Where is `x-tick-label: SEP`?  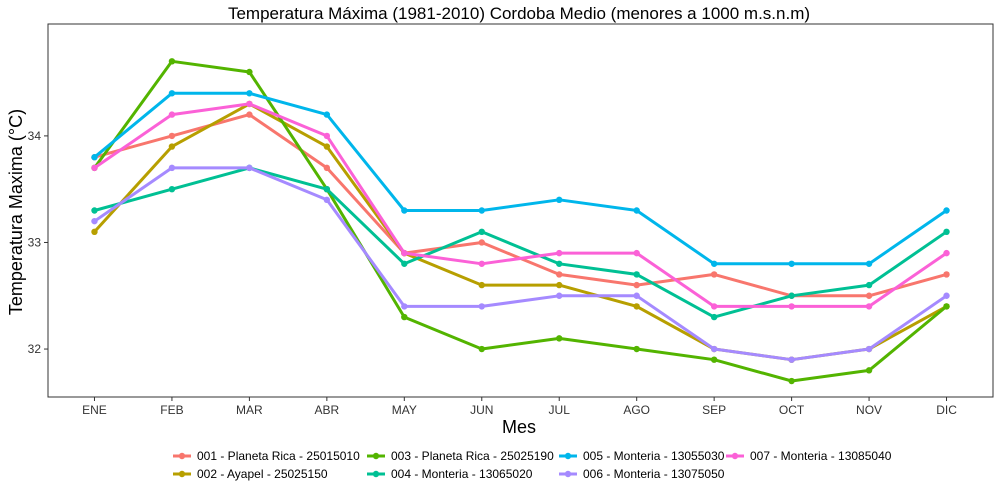 x-tick-label: SEP is located at coordinates (714, 410).